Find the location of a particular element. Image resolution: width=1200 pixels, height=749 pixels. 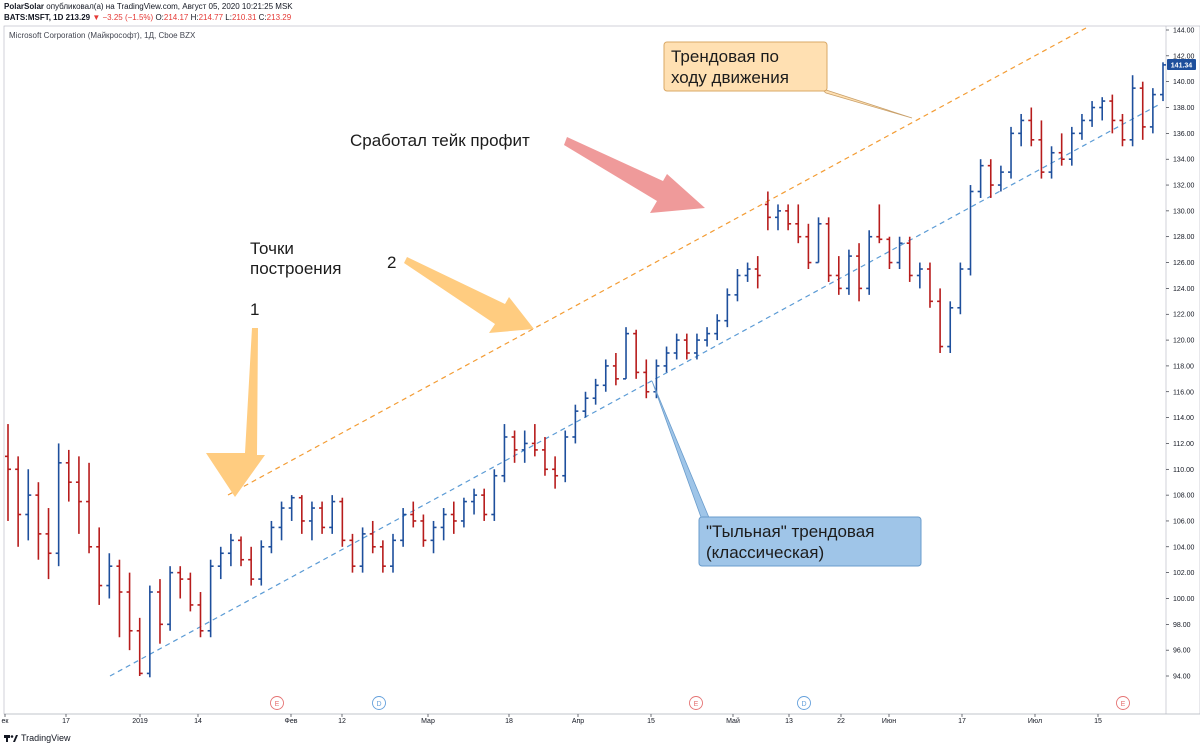

price-tag-bg is located at coordinates (1181, 64).